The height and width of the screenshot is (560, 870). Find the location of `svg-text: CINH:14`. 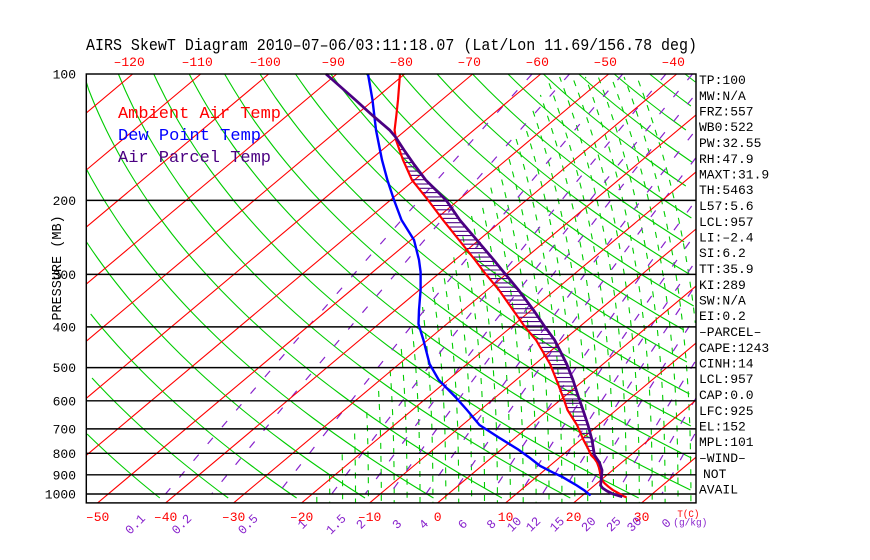

svg-text: CINH:14 is located at coordinates (726, 364).